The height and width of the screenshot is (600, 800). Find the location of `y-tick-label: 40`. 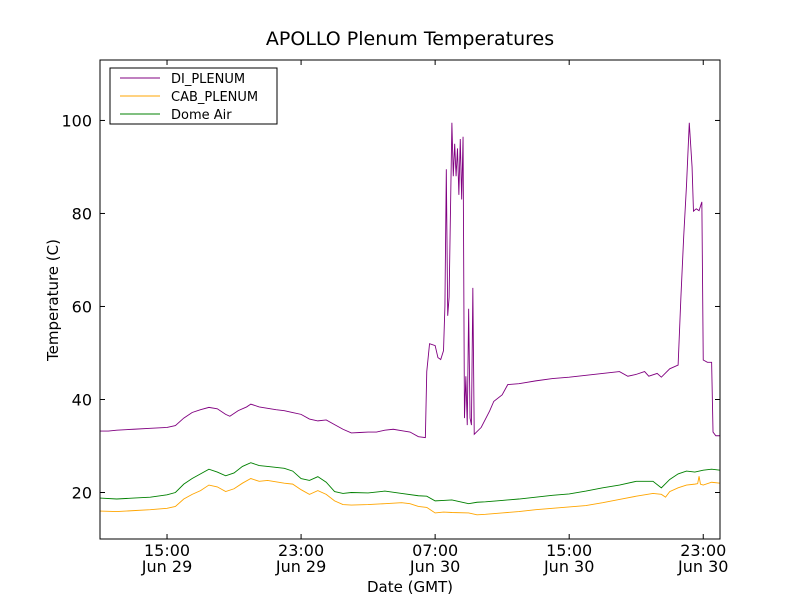

y-tick-label: 40 is located at coordinates (82, 399).